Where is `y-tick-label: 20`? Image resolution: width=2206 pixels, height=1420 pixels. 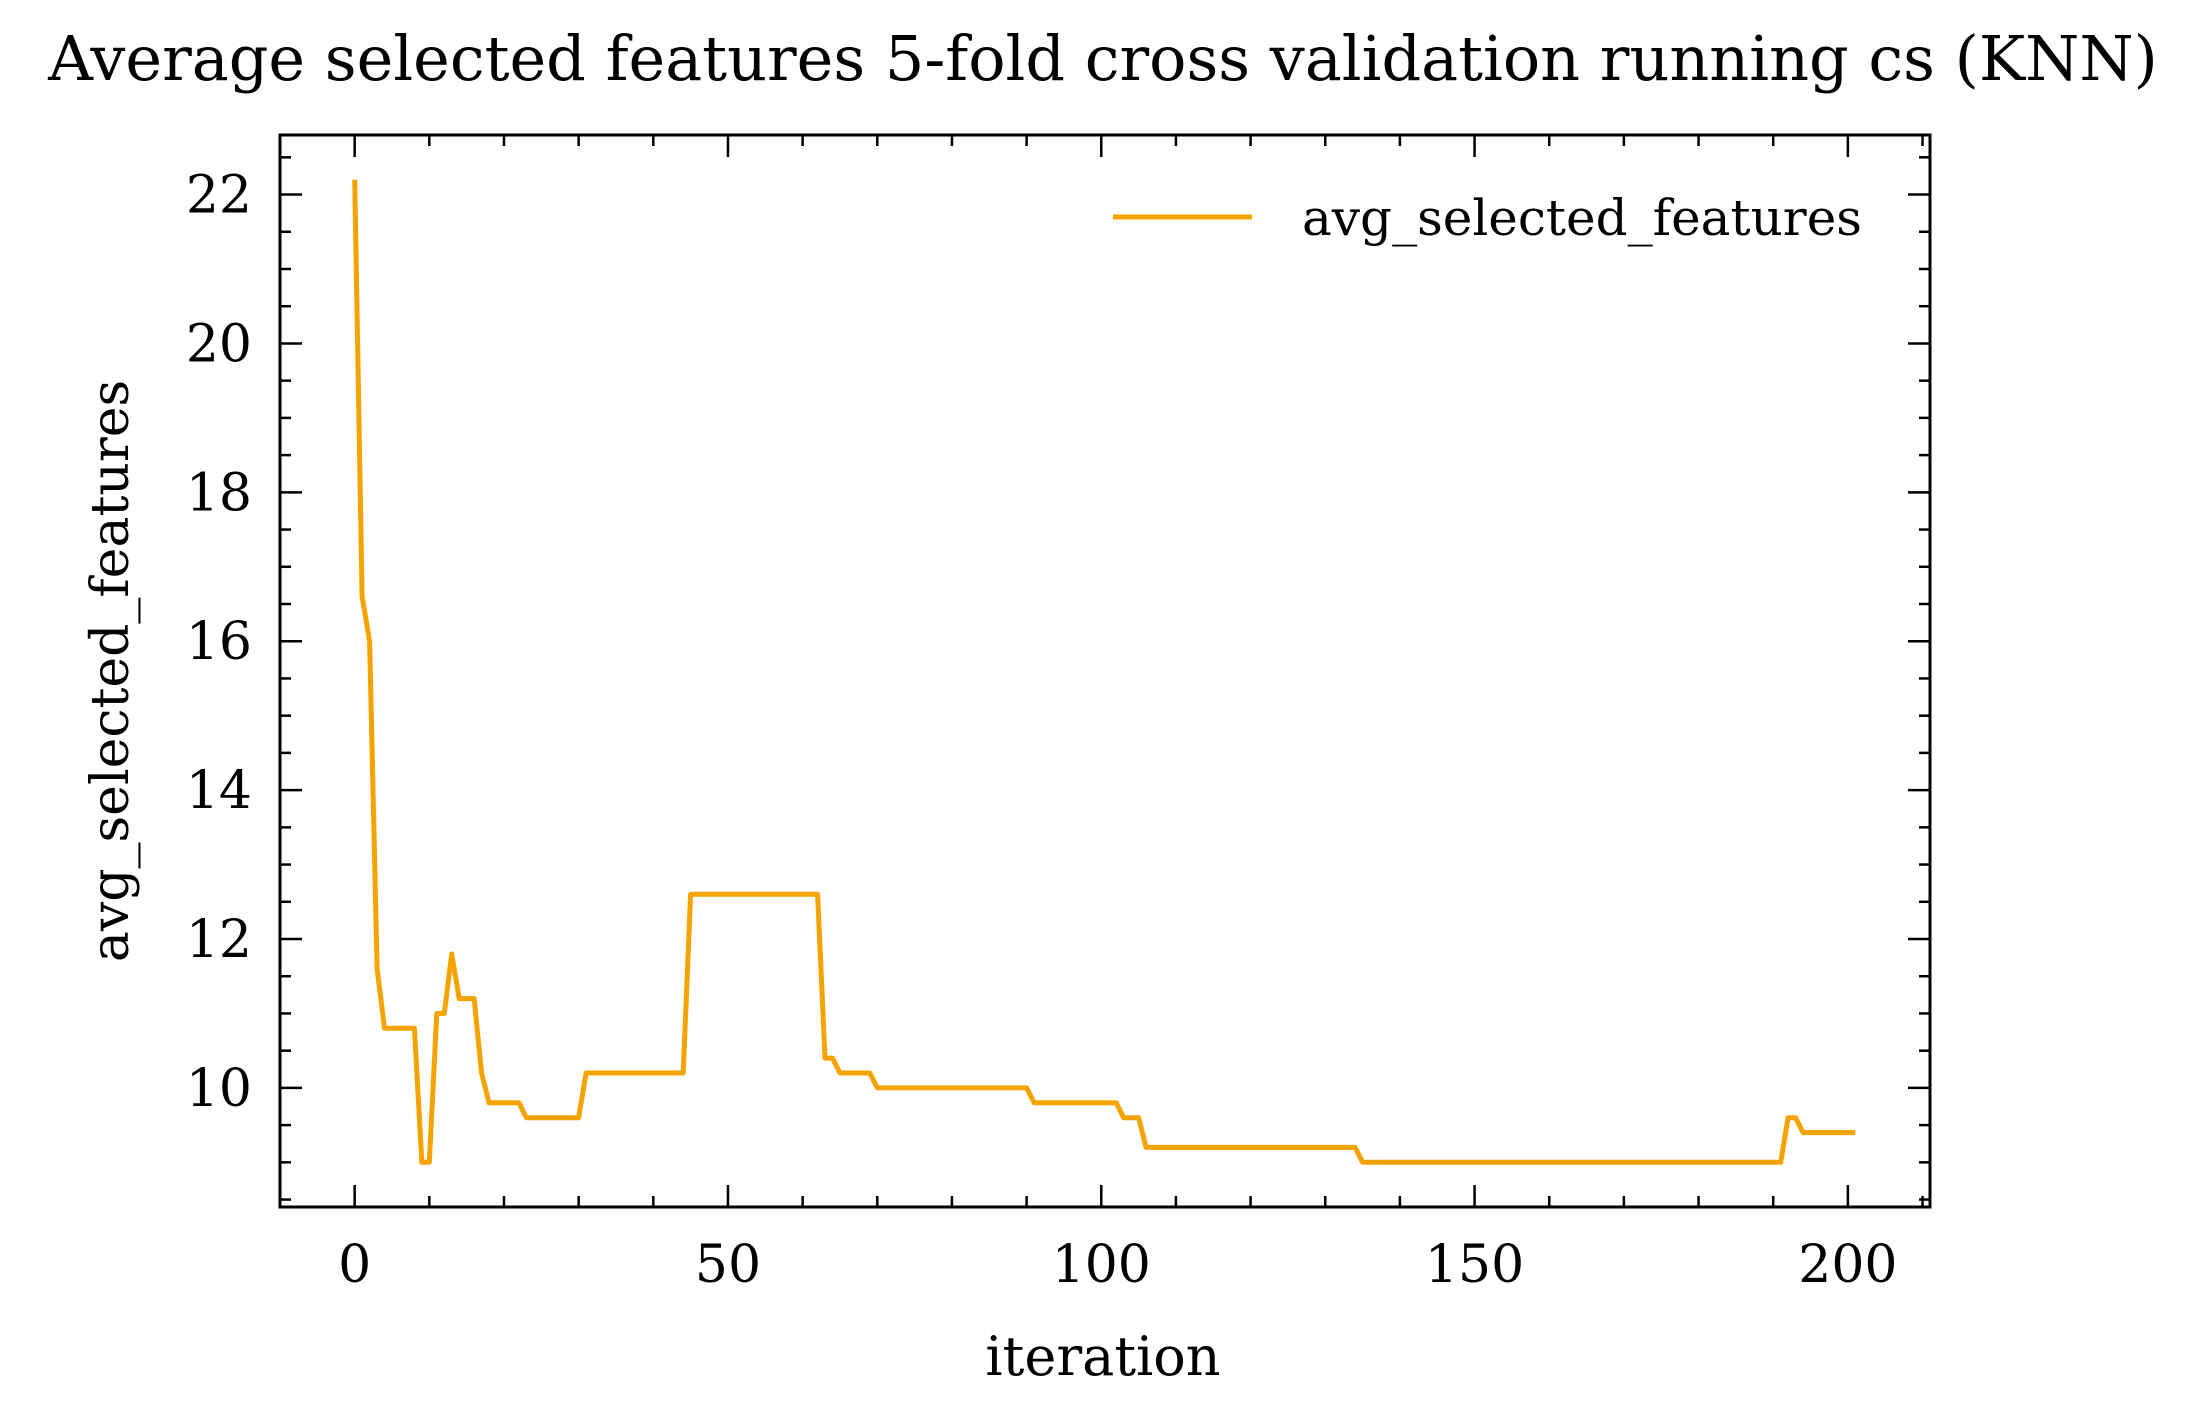 y-tick-label: 20 is located at coordinates (219, 344).